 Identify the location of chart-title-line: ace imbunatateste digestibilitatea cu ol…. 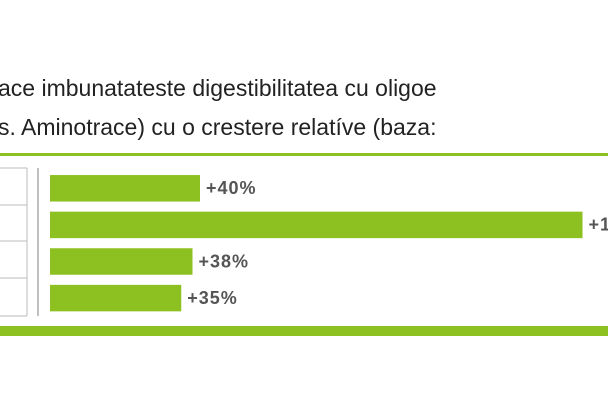
(218, 88).